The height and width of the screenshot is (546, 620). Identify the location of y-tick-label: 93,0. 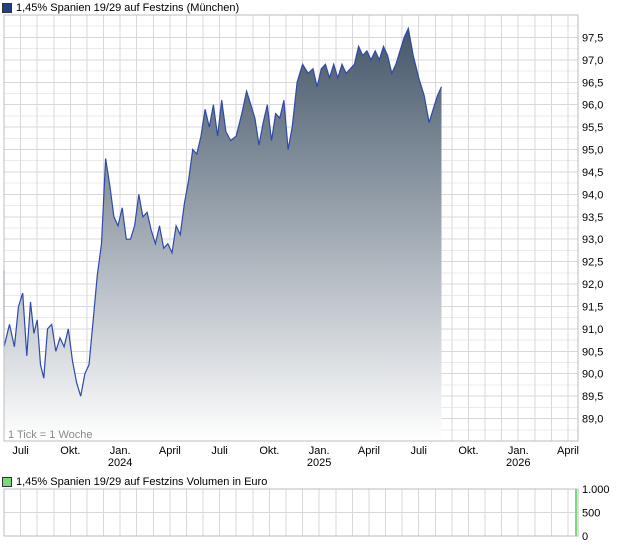
(592, 240).